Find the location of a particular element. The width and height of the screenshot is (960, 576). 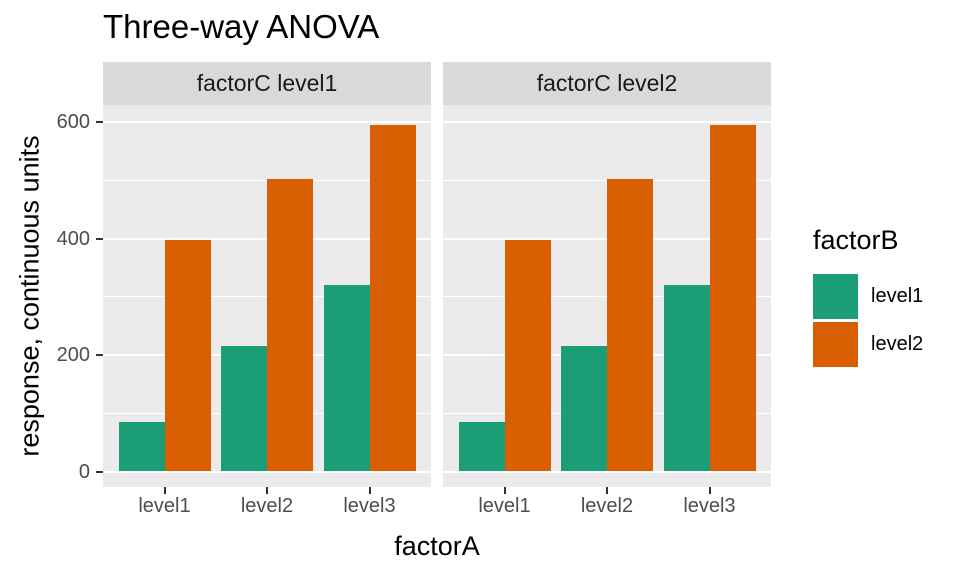

legend-entries: level1 level2 is located at coordinates (868, 320).